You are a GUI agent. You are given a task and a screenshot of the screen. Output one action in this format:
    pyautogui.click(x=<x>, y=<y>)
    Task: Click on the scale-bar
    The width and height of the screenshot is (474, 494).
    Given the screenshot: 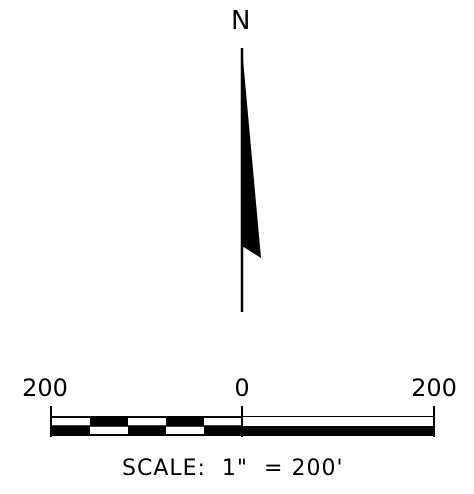 What is the action you would take?
    pyautogui.click(x=242, y=421)
    